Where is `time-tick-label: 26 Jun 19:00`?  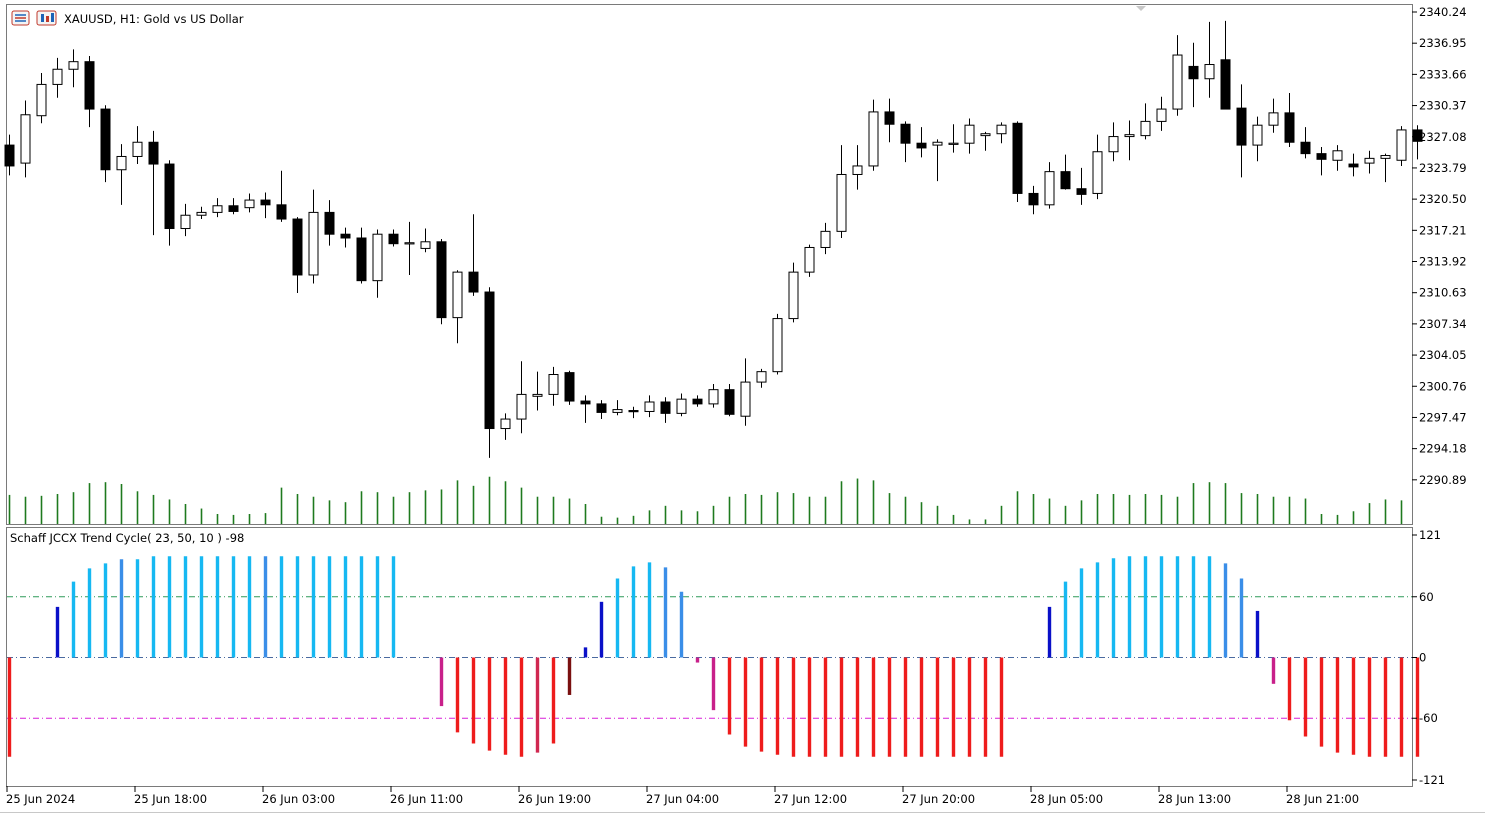 time-tick-label: 26 Jun 19:00 is located at coordinates (554, 799).